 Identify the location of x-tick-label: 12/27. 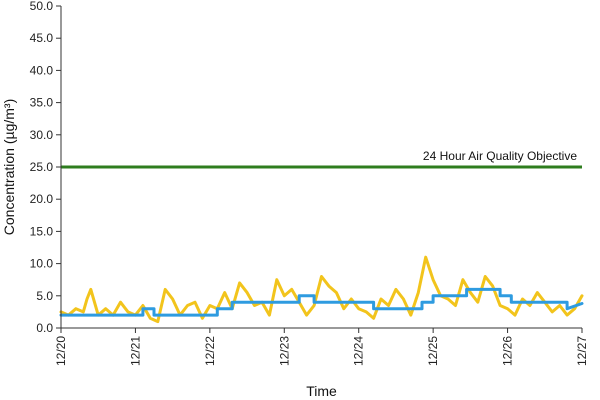
(582, 351).